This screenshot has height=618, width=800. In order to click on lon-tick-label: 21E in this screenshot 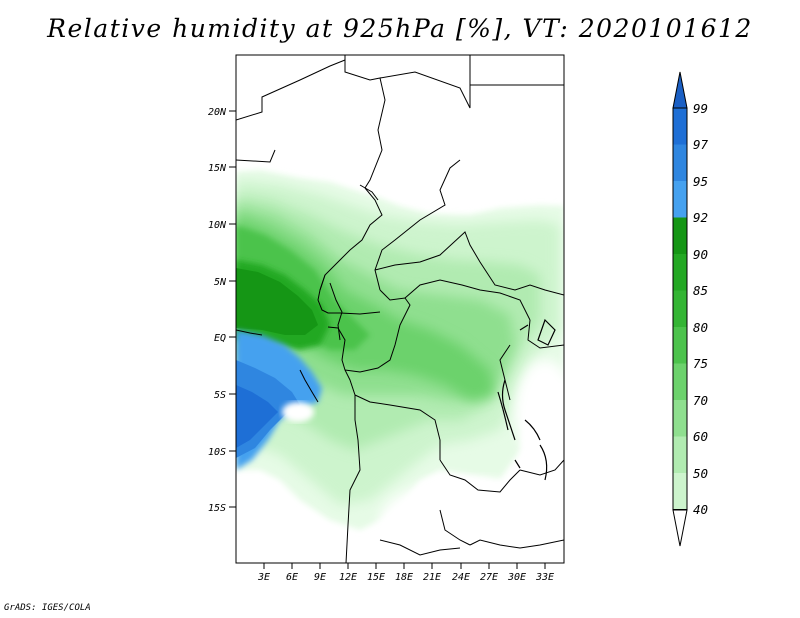, I will do `click(432, 577)`.